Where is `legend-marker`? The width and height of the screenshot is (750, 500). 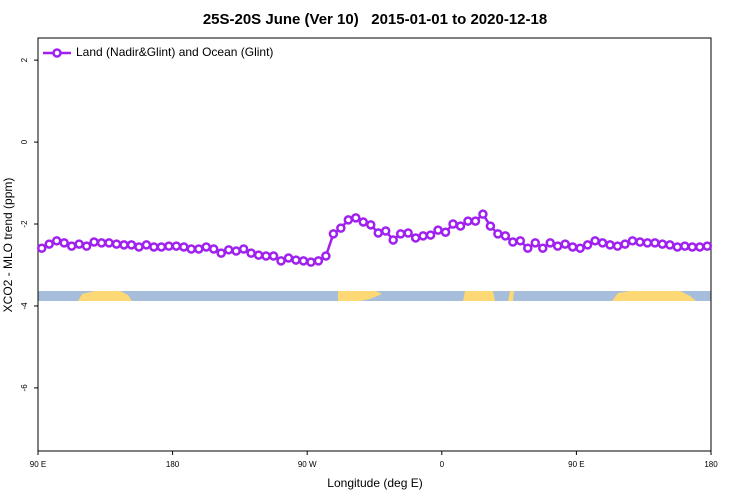
legend-marker is located at coordinates (57, 53).